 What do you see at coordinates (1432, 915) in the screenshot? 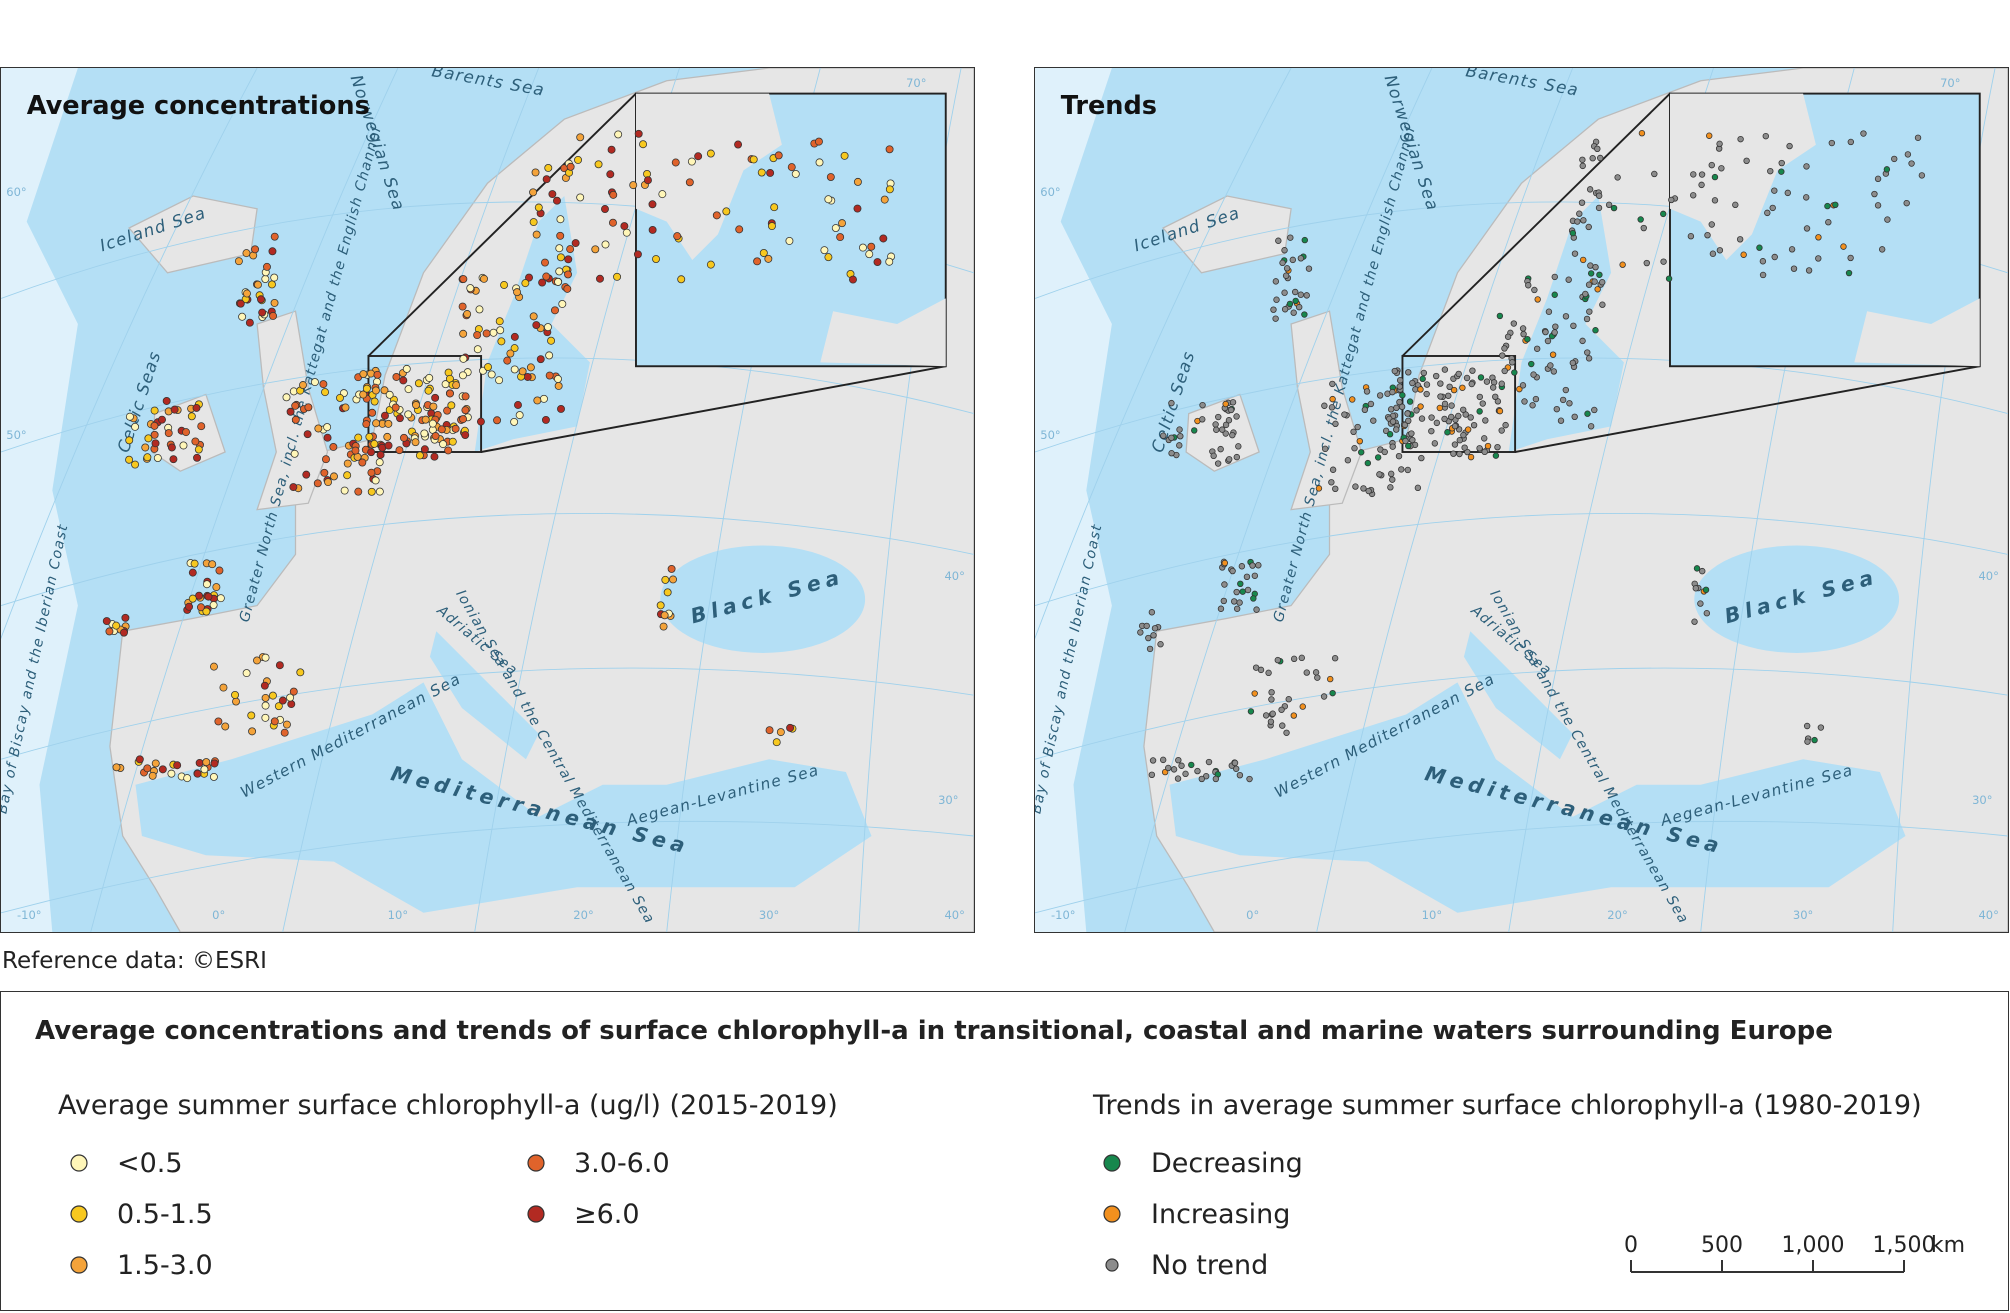
I see `graticule-label: 10°` at bounding box center [1432, 915].